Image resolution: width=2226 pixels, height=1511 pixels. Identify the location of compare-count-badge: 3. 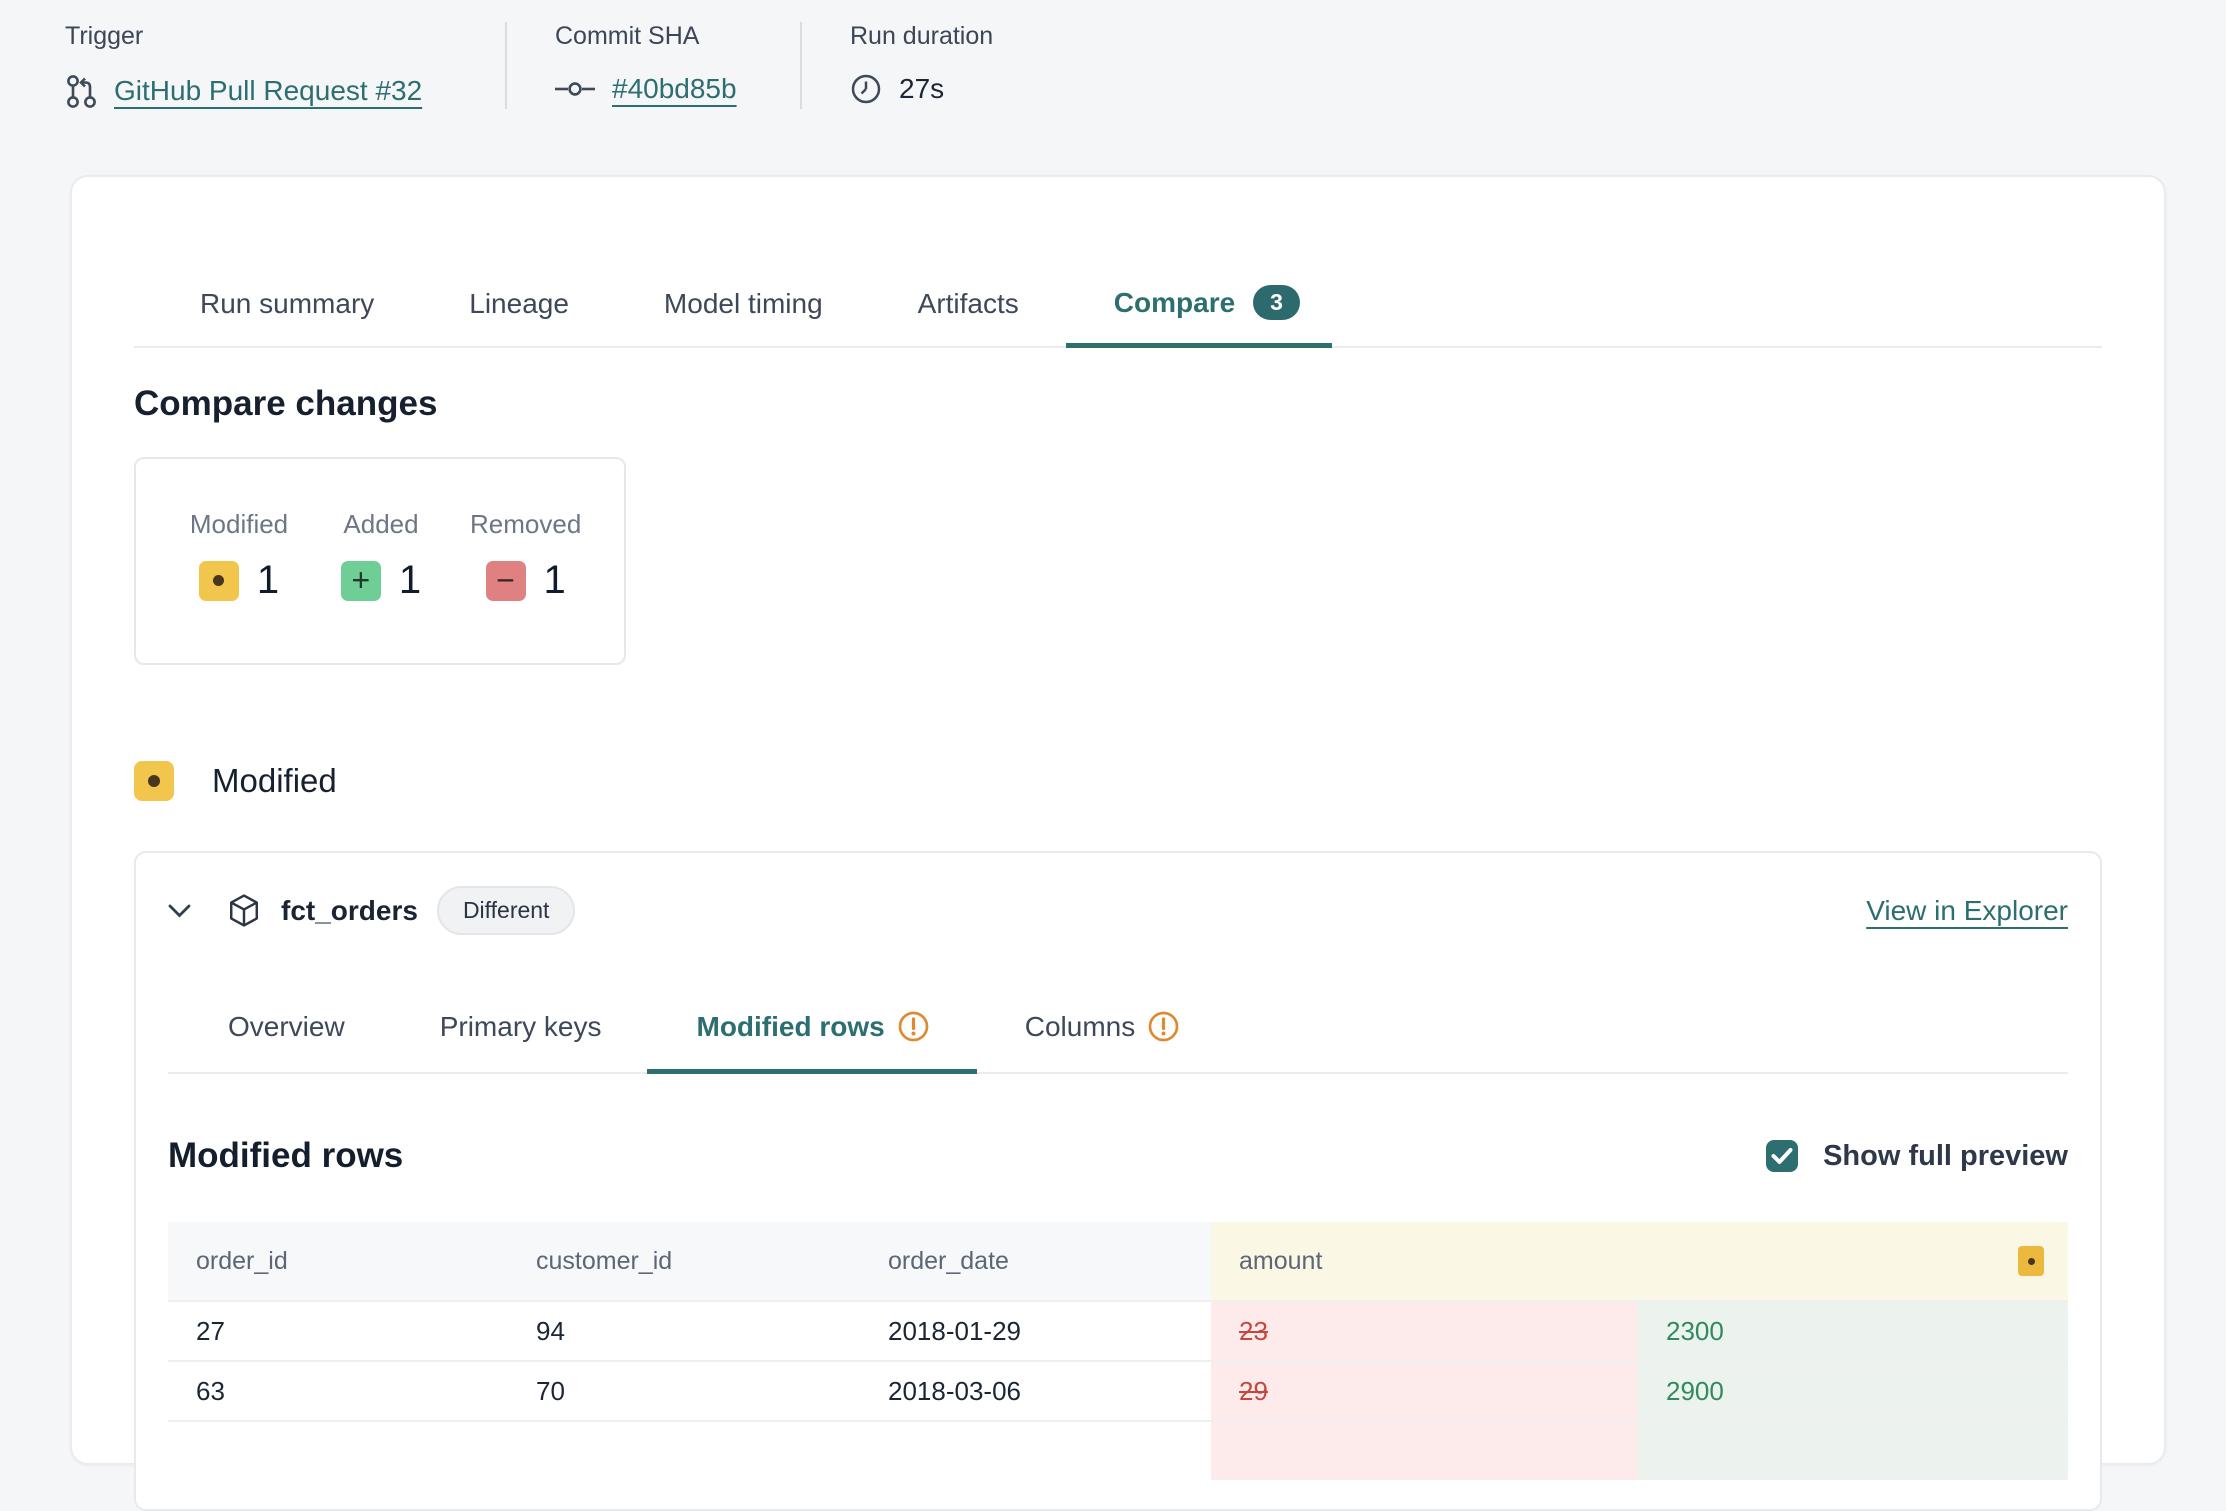
(1276, 302).